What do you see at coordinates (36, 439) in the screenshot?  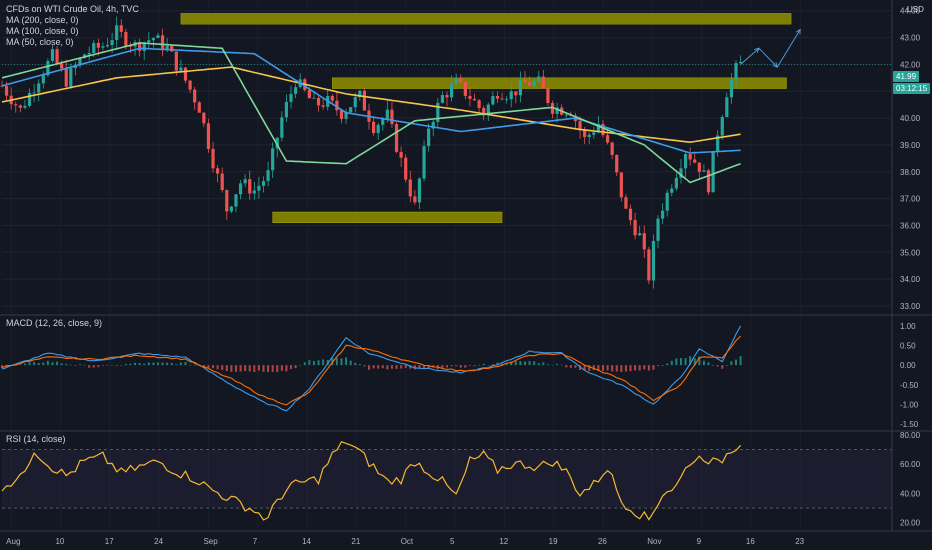 I see `rsi-label: RSI (14, close)` at bounding box center [36, 439].